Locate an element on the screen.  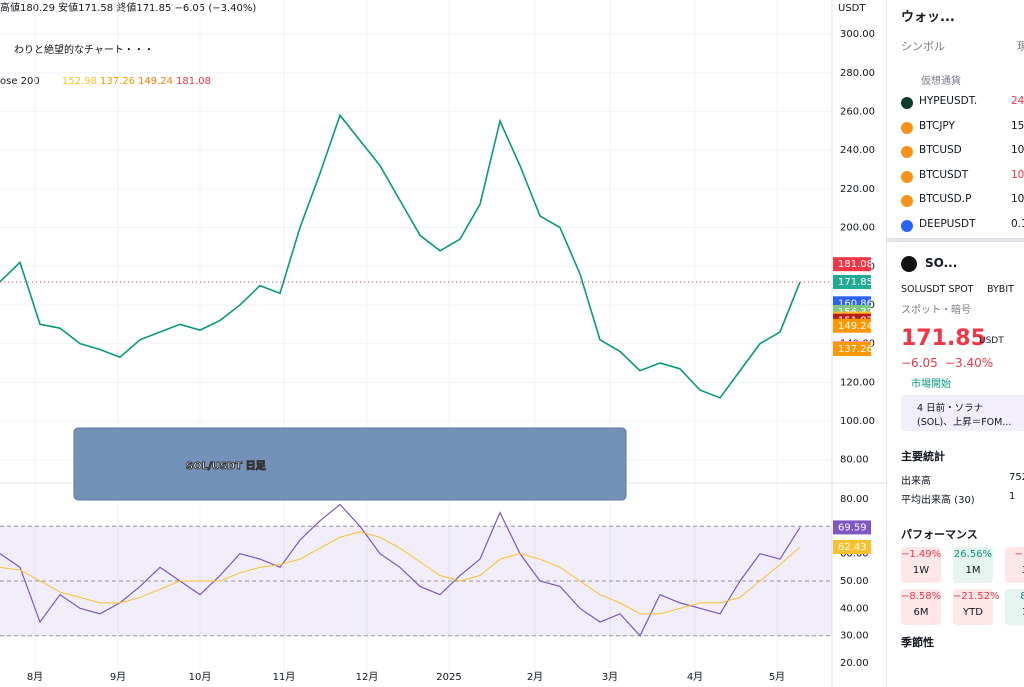
perf-card: −21.52% YTD is located at coordinates (976, 607).